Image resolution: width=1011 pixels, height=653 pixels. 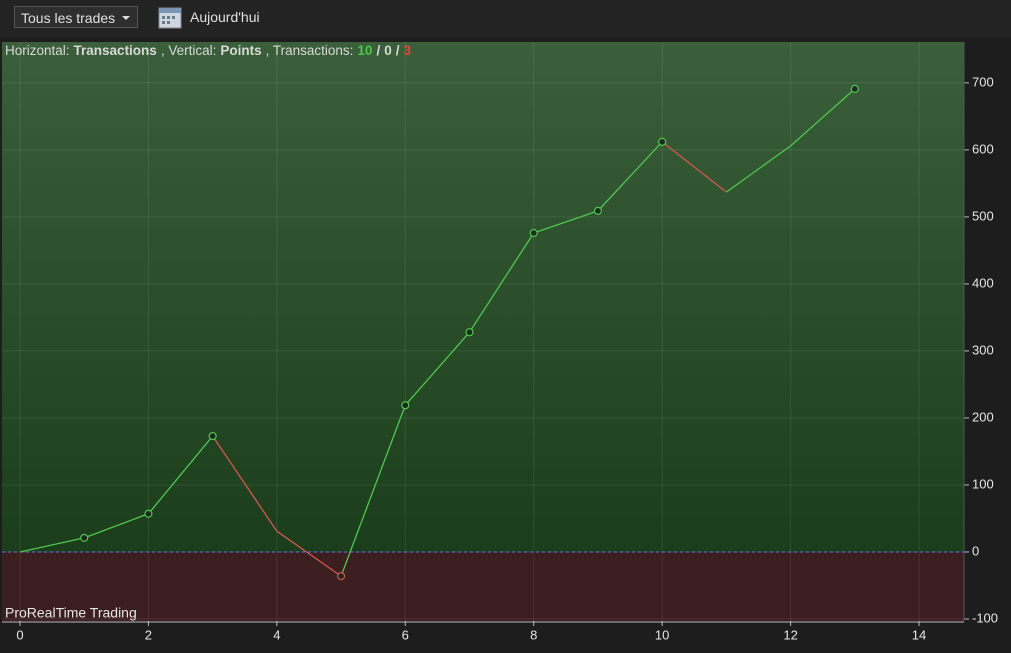 I want to click on toolbar: Tous les trades Aujourd'hui, so click(x=505, y=19).